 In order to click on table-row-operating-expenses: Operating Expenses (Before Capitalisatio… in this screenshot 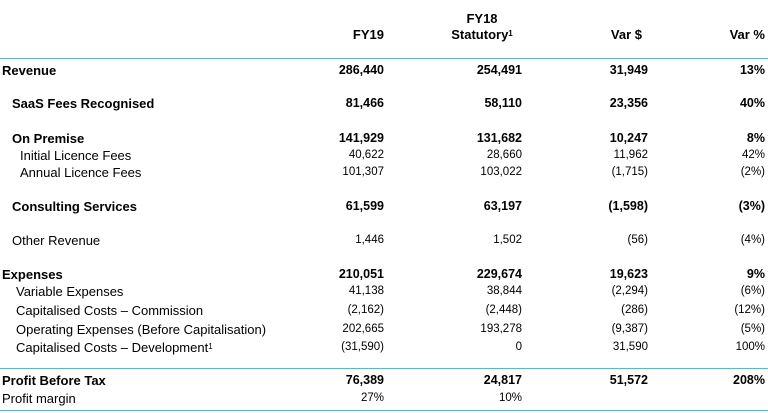, I will do `click(384, 329)`.